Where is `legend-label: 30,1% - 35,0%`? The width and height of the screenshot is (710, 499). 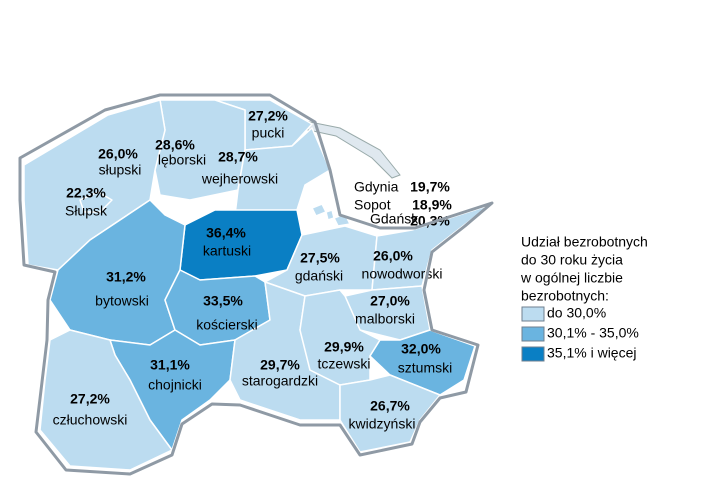
legend-label: 30,1% - 35,0% is located at coordinates (593, 333).